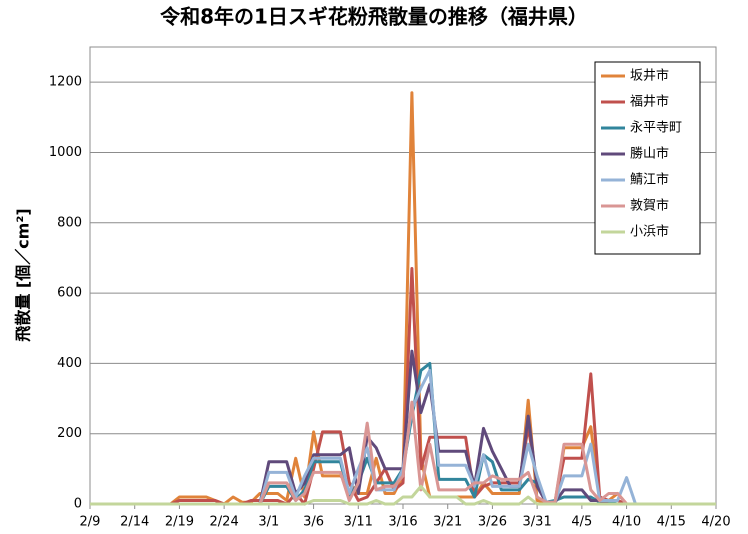  What do you see at coordinates (90, 522) in the screenshot?
I see `x-tick-label: 2/9` at bounding box center [90, 522].